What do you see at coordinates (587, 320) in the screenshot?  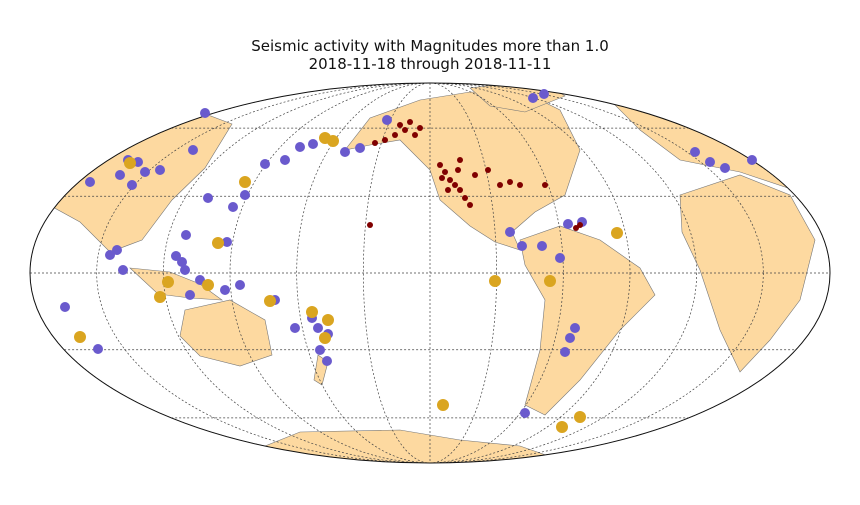 I see `south-america` at bounding box center [587, 320].